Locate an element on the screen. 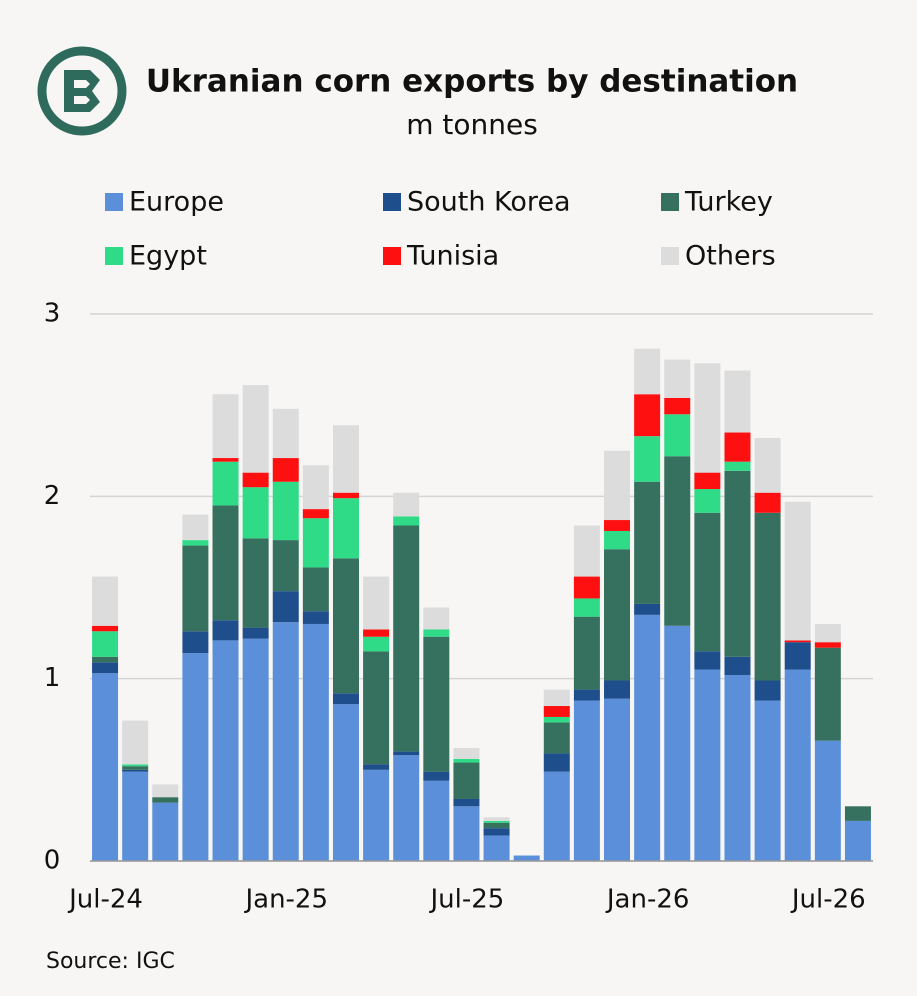  x-tick-label: Jul-24 is located at coordinates (105, 900).